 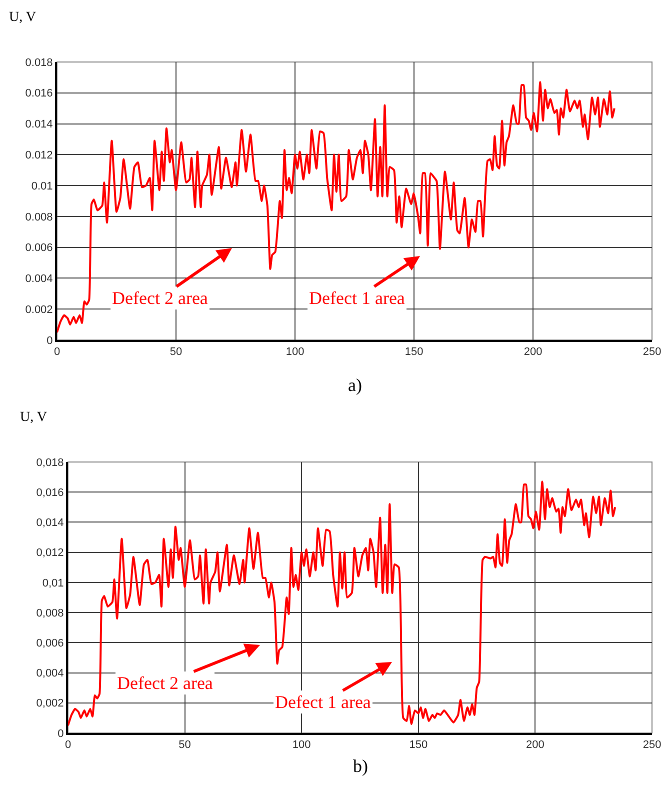 What do you see at coordinates (39, 279) in the screenshot?
I see `y-tick-label: 0.004` at bounding box center [39, 279].